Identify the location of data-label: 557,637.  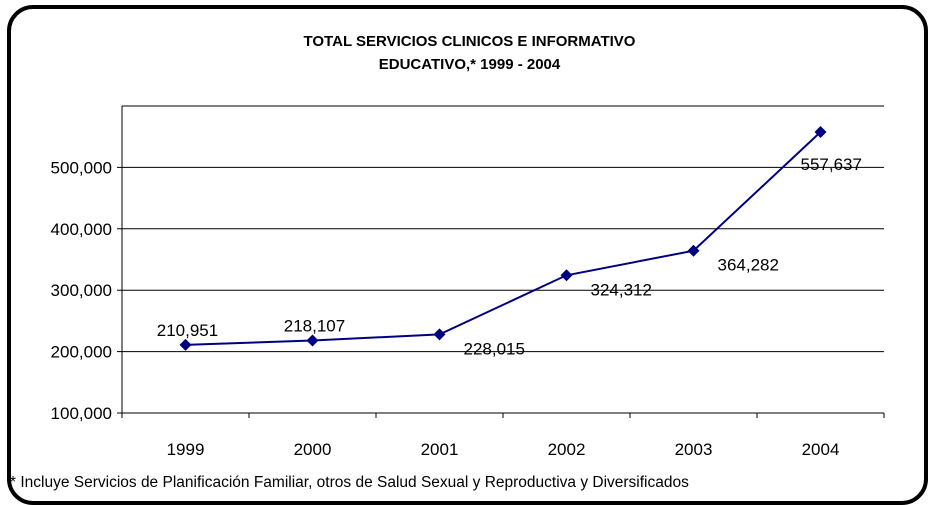
(831, 164).